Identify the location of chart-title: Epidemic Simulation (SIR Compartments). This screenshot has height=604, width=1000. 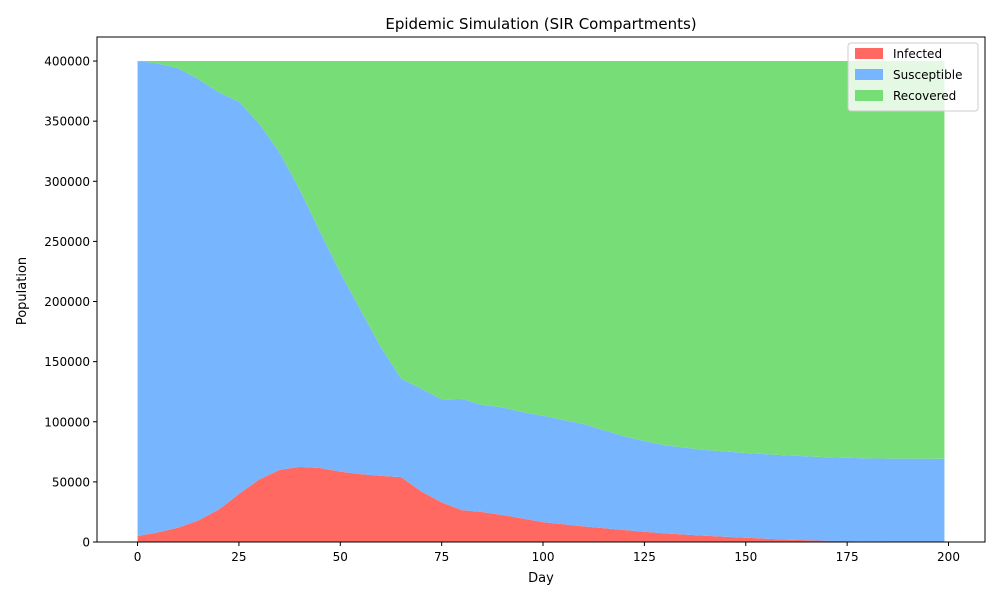
(540, 24).